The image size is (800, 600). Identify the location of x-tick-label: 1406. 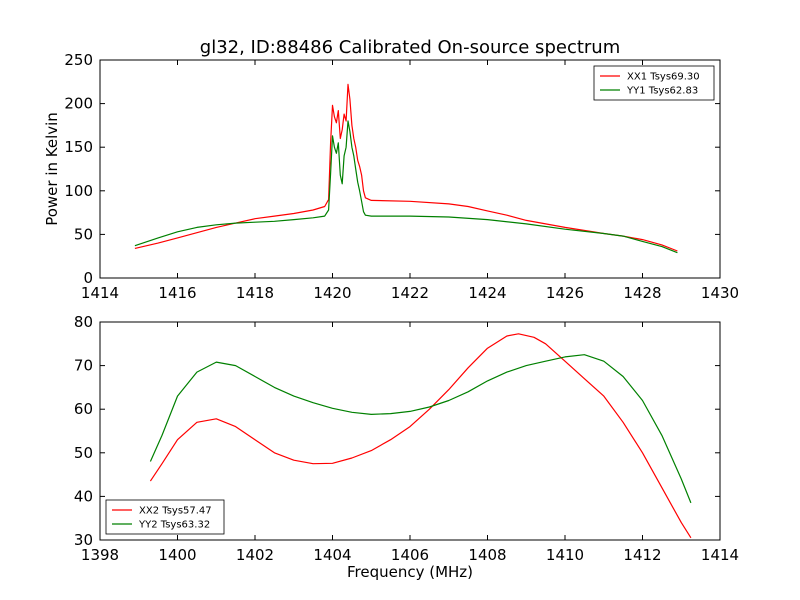
(410, 555).